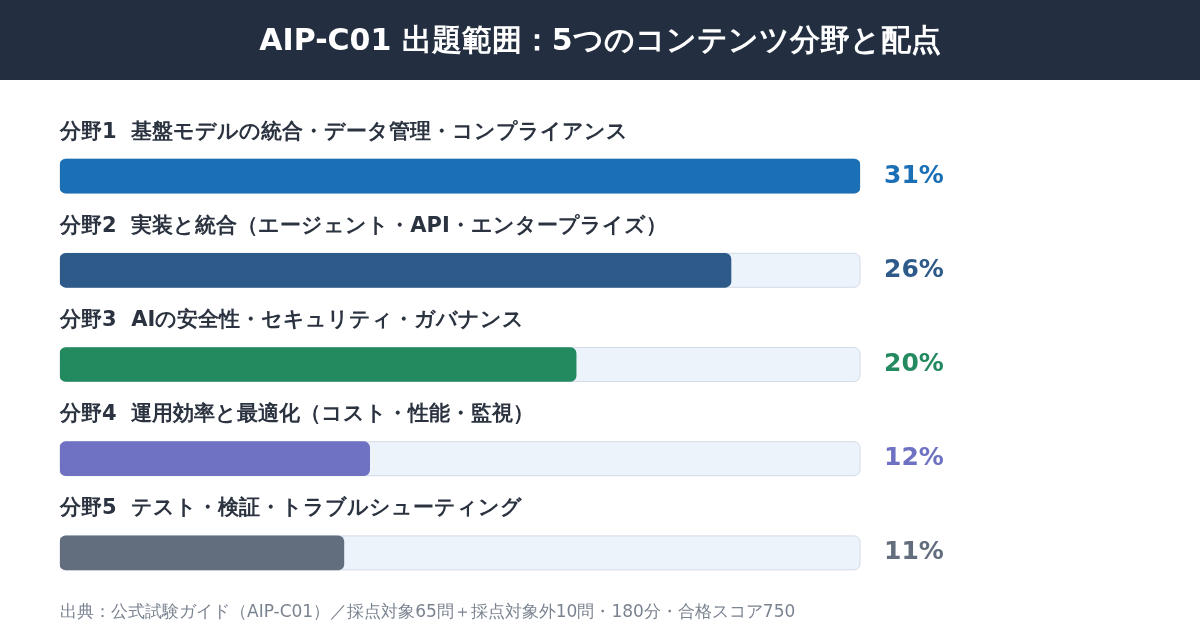 The height and width of the screenshot is (640, 1200). I want to click on data-label: 31%, so click(914, 174).